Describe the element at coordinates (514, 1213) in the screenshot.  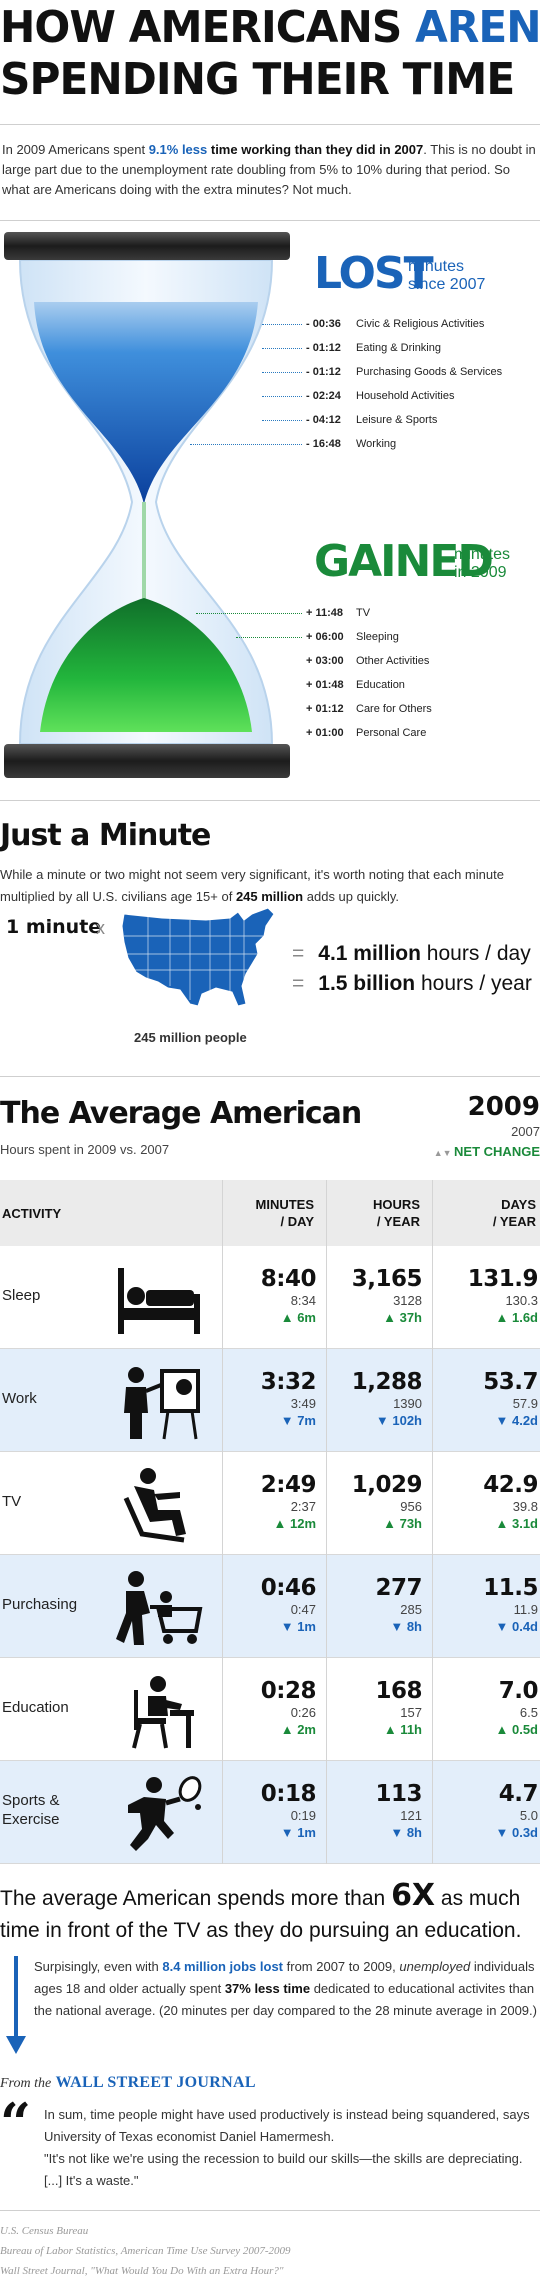
I see `col-days: DAYS / YEAR` at that location.